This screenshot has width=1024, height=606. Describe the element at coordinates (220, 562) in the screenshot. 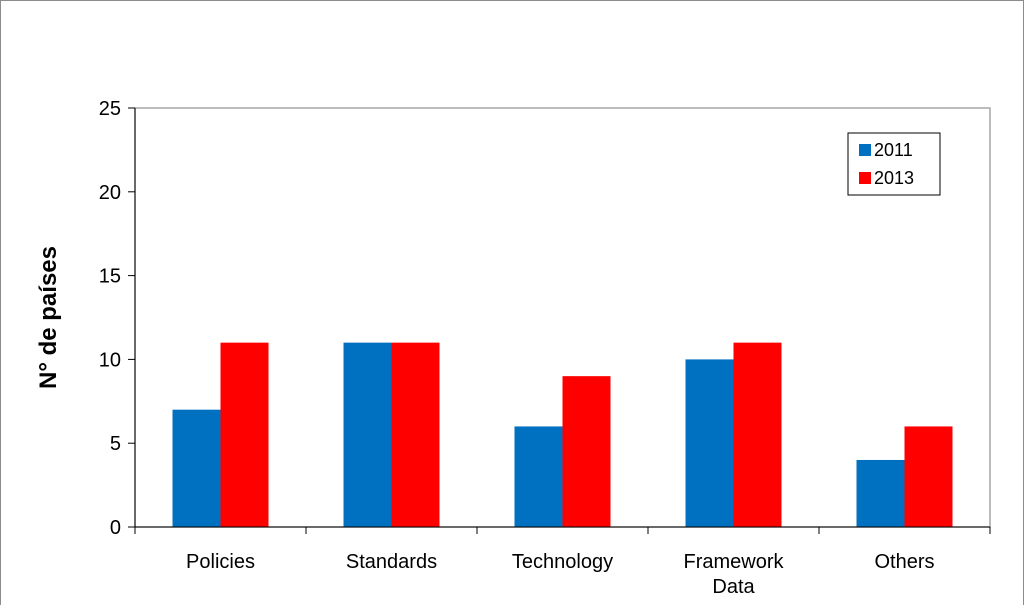

I see `x-tick-label: Policies` at that location.